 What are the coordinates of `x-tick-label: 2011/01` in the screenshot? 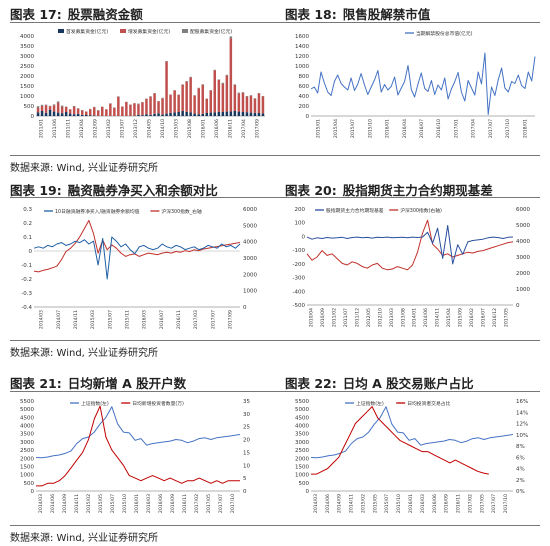 It's located at (42, 128).